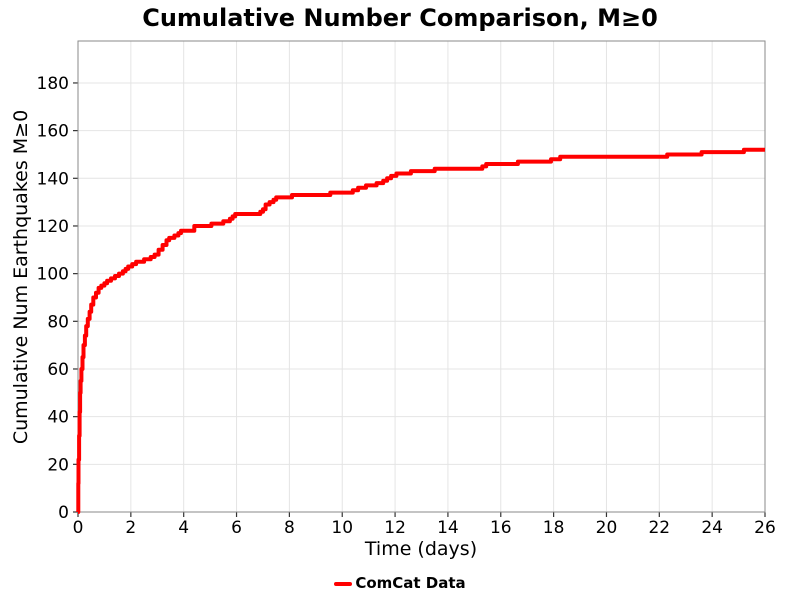 This screenshot has height=600, width=800. I want to click on x-tick-label: 6, so click(236, 528).